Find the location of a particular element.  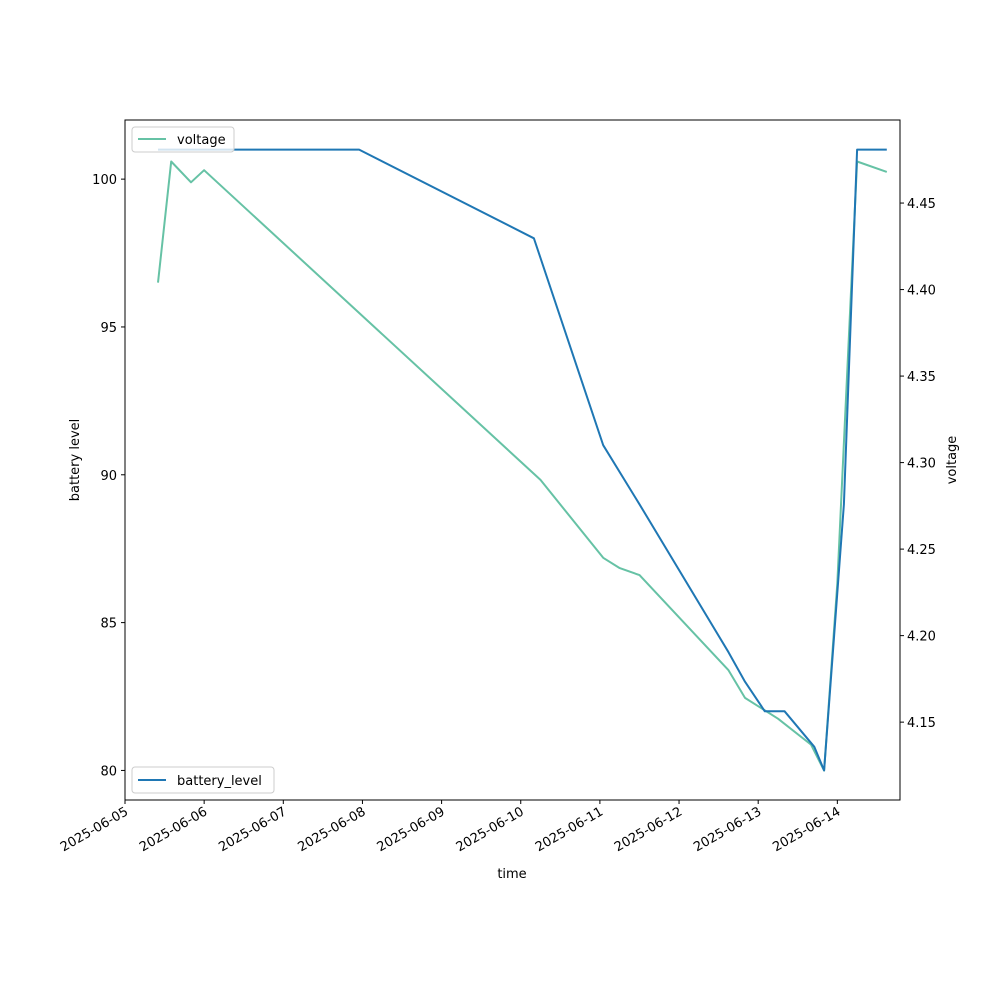

y-left-tick-label: 95 is located at coordinates (108, 328).